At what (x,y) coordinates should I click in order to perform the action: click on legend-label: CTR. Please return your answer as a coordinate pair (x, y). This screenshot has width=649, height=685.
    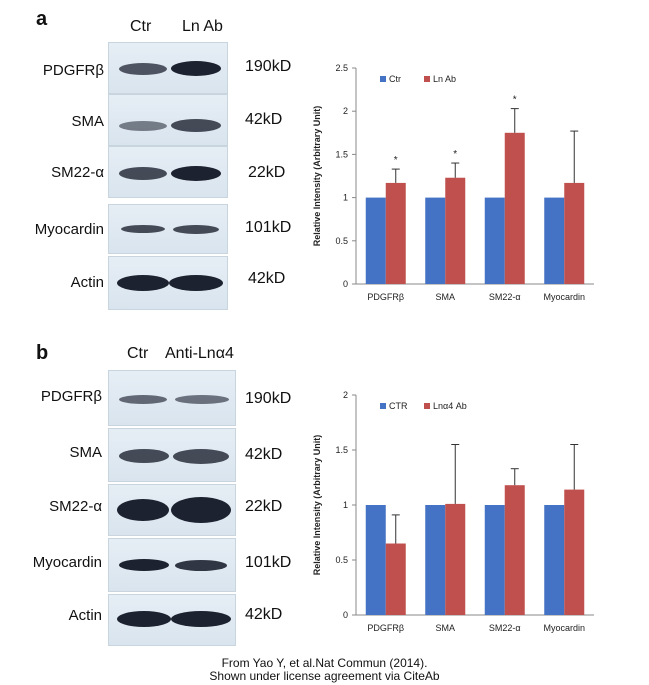
    Looking at the image, I should click on (398, 406).